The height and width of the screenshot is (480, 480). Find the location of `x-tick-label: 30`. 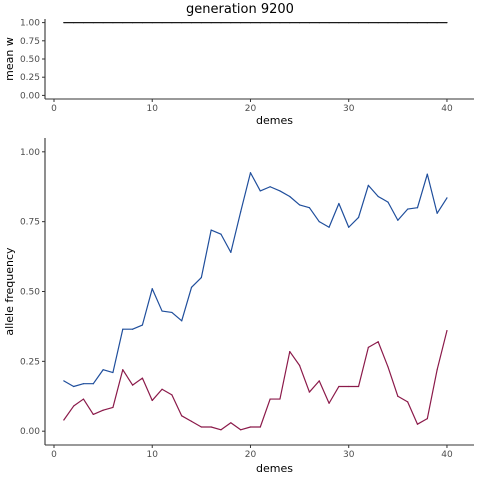

x-tick-label: 30 is located at coordinates (349, 455).